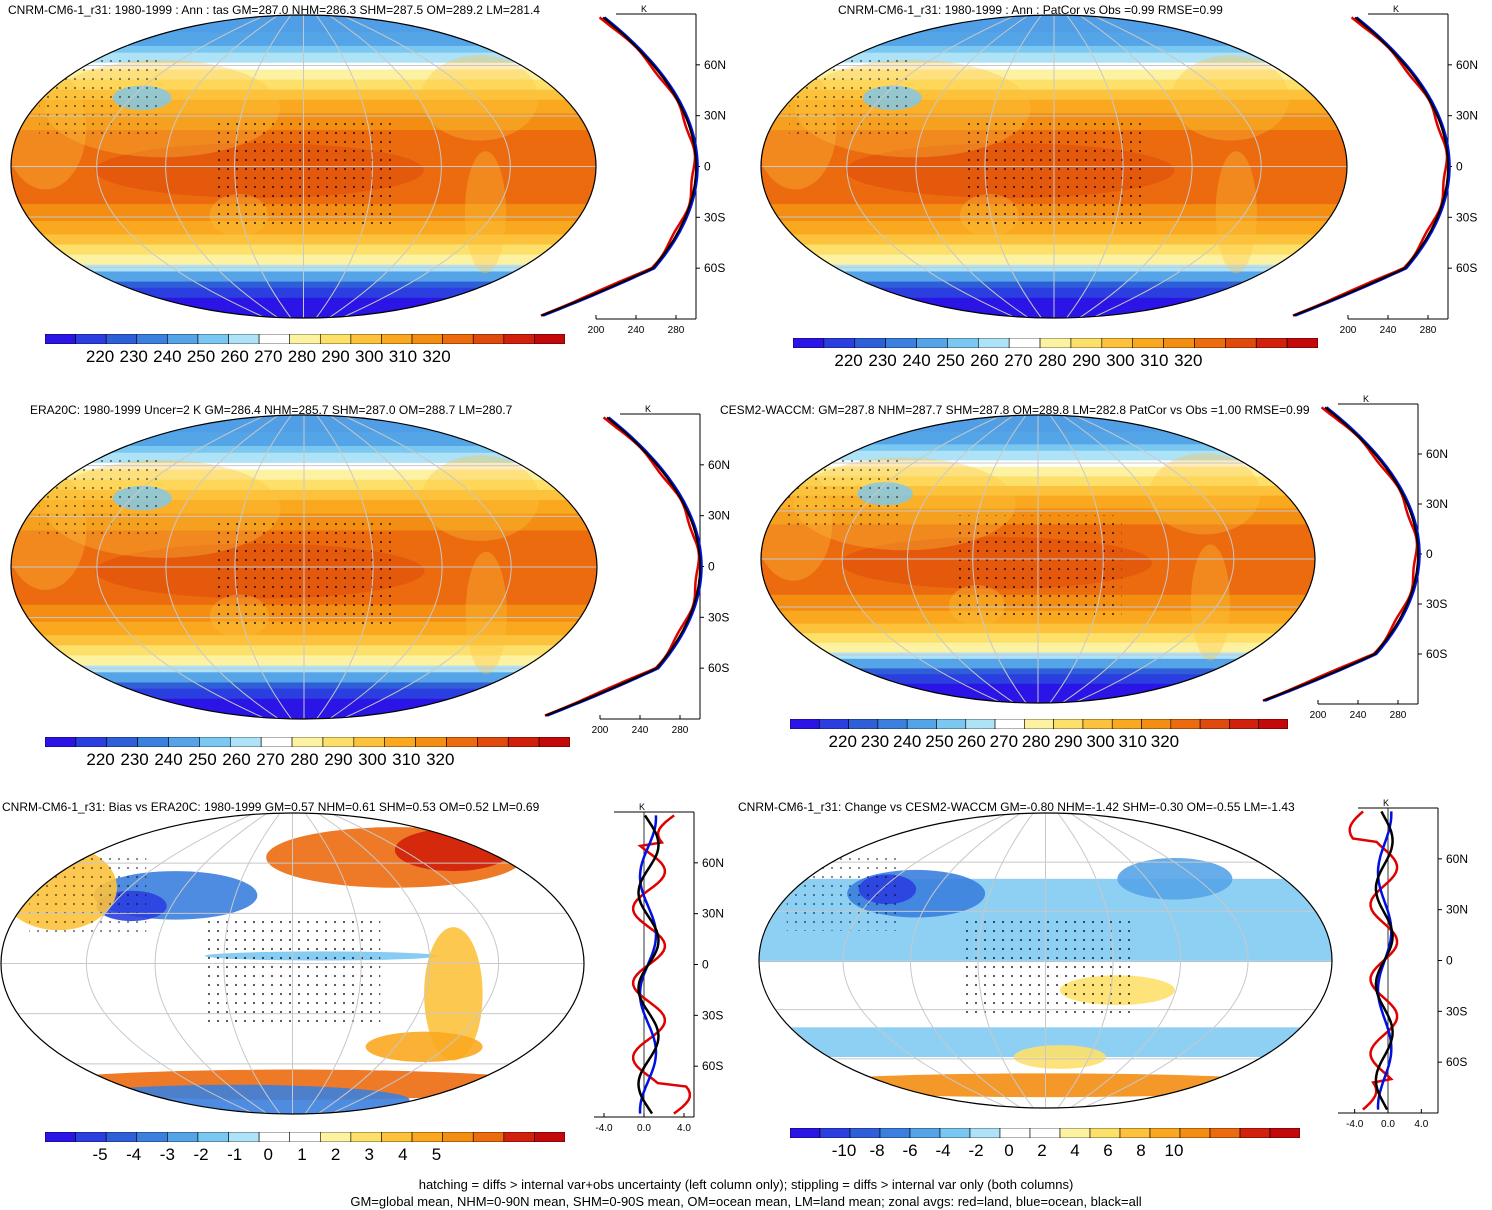 The image size is (1492, 1210). Describe the element at coordinates (134, 1154) in the screenshot. I see `colorbar-tick-label: -4` at that location.